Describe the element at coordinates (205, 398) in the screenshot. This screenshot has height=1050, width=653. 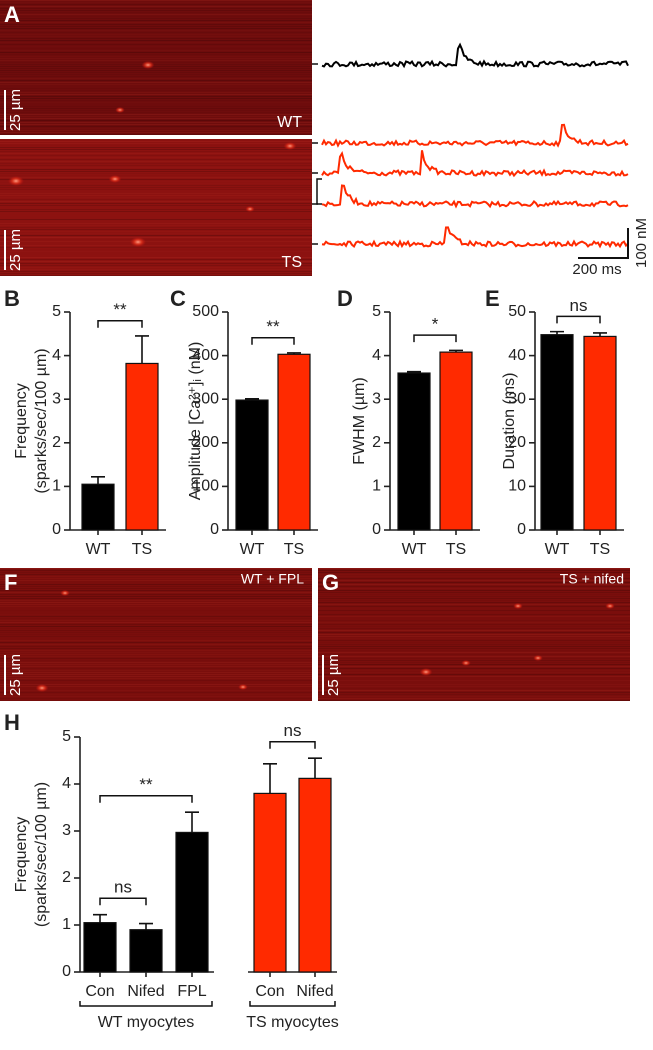
I see `y-tick-label: 300` at that location.